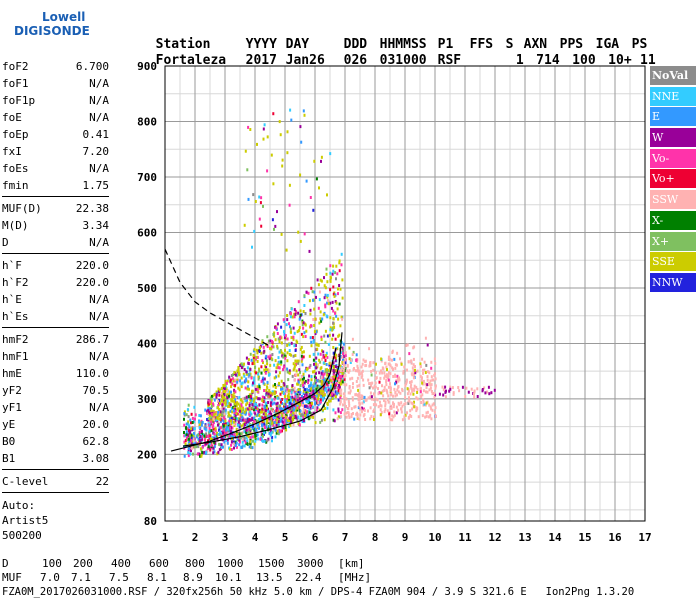  What do you see at coordinates (147, 66) in the screenshot?
I see `y-tick-label: 900` at bounding box center [147, 66].